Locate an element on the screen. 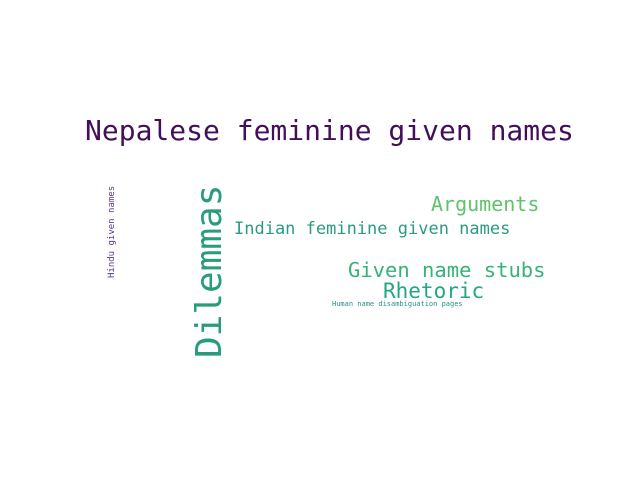 Image resolution: width=640 pixels, height=480 pixels. word-human-name-disambiguation-pages: Human name disambiguation pages is located at coordinates (397, 304).